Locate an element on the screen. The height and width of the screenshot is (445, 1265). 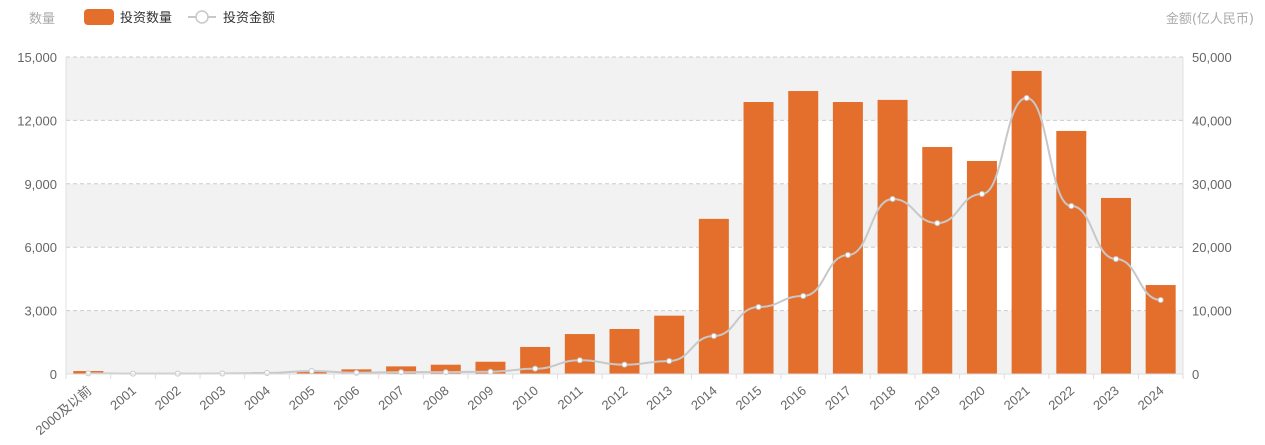
legend-bar-swatch is located at coordinates (99, 17).